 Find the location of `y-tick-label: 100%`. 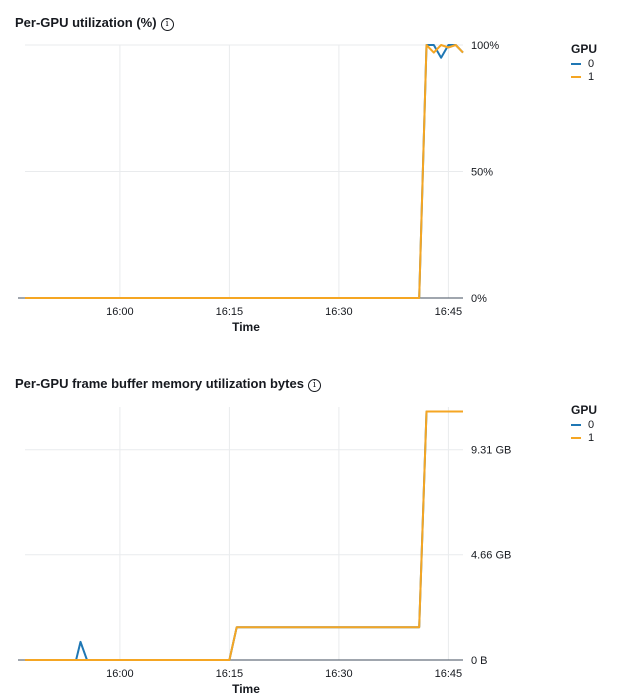

y-tick-label: 100% is located at coordinates (485, 46).